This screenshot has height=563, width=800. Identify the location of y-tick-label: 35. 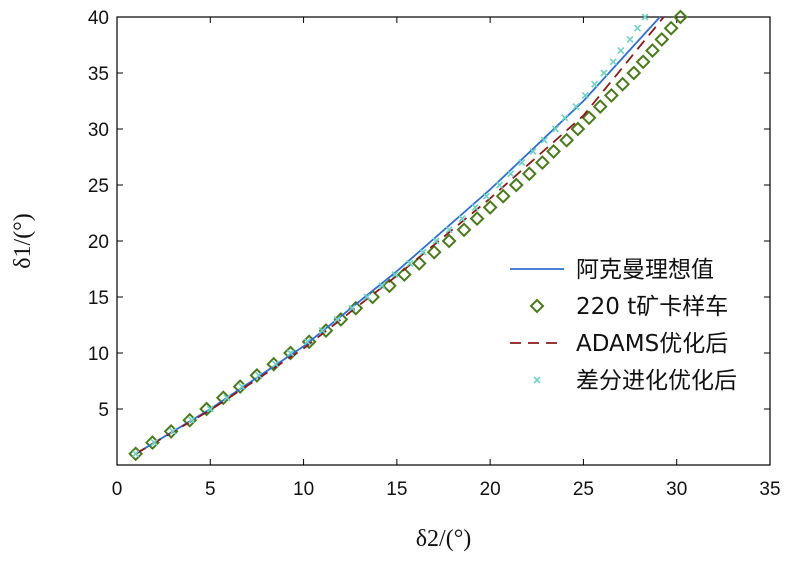
(98, 74).